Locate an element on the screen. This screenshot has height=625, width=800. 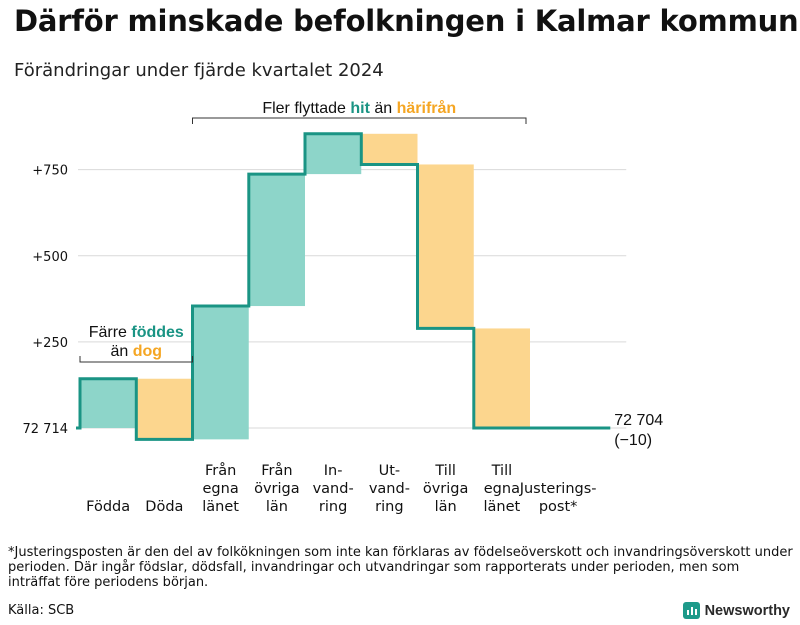
category-label: post* is located at coordinates (558, 507).